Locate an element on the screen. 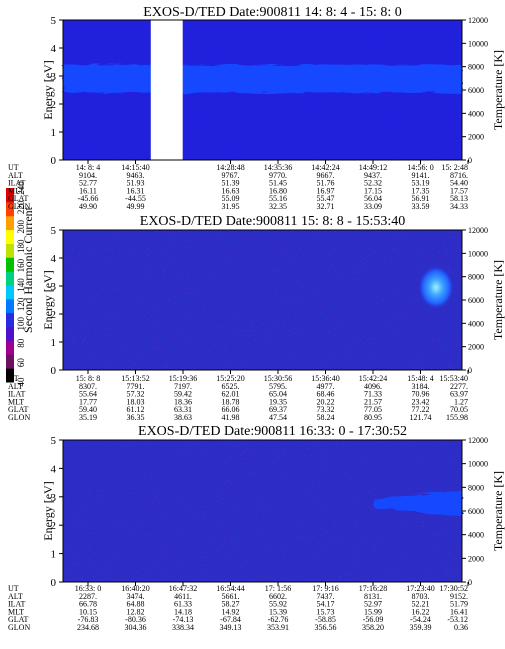 This screenshot has width=505, height=649. y-right-tick-label: 0 is located at coordinates (470, 370).